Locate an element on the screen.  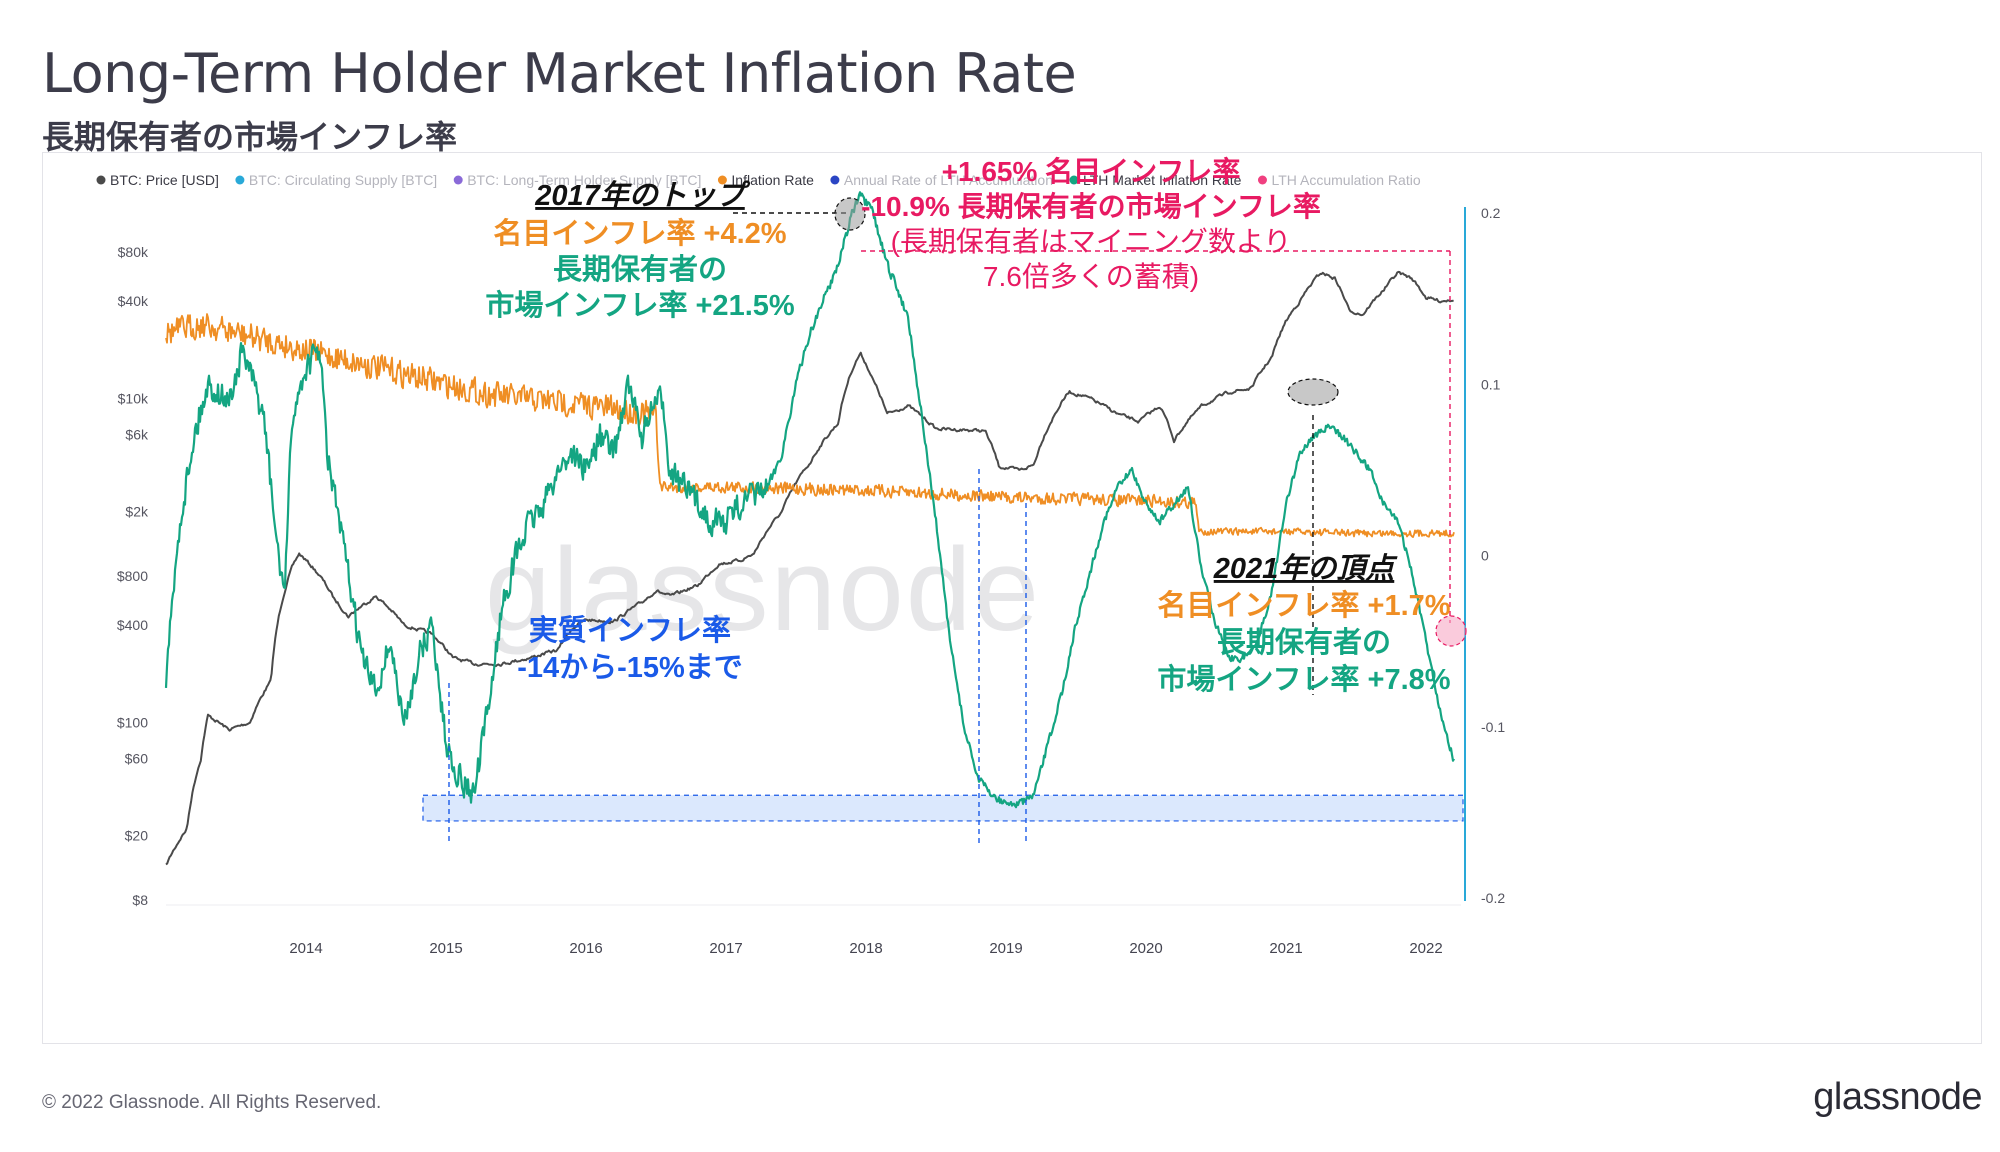
legend-label-3: Inflation Rate is located at coordinates (772, 180).